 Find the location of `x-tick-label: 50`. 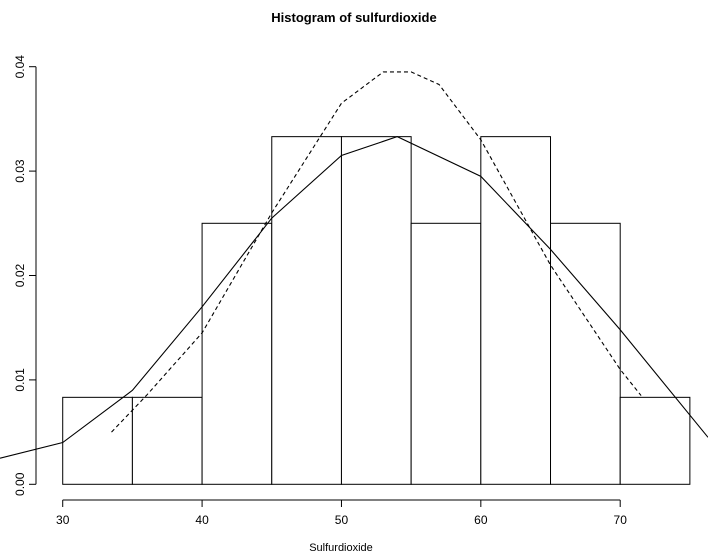

x-tick-label: 50 is located at coordinates (342, 520).